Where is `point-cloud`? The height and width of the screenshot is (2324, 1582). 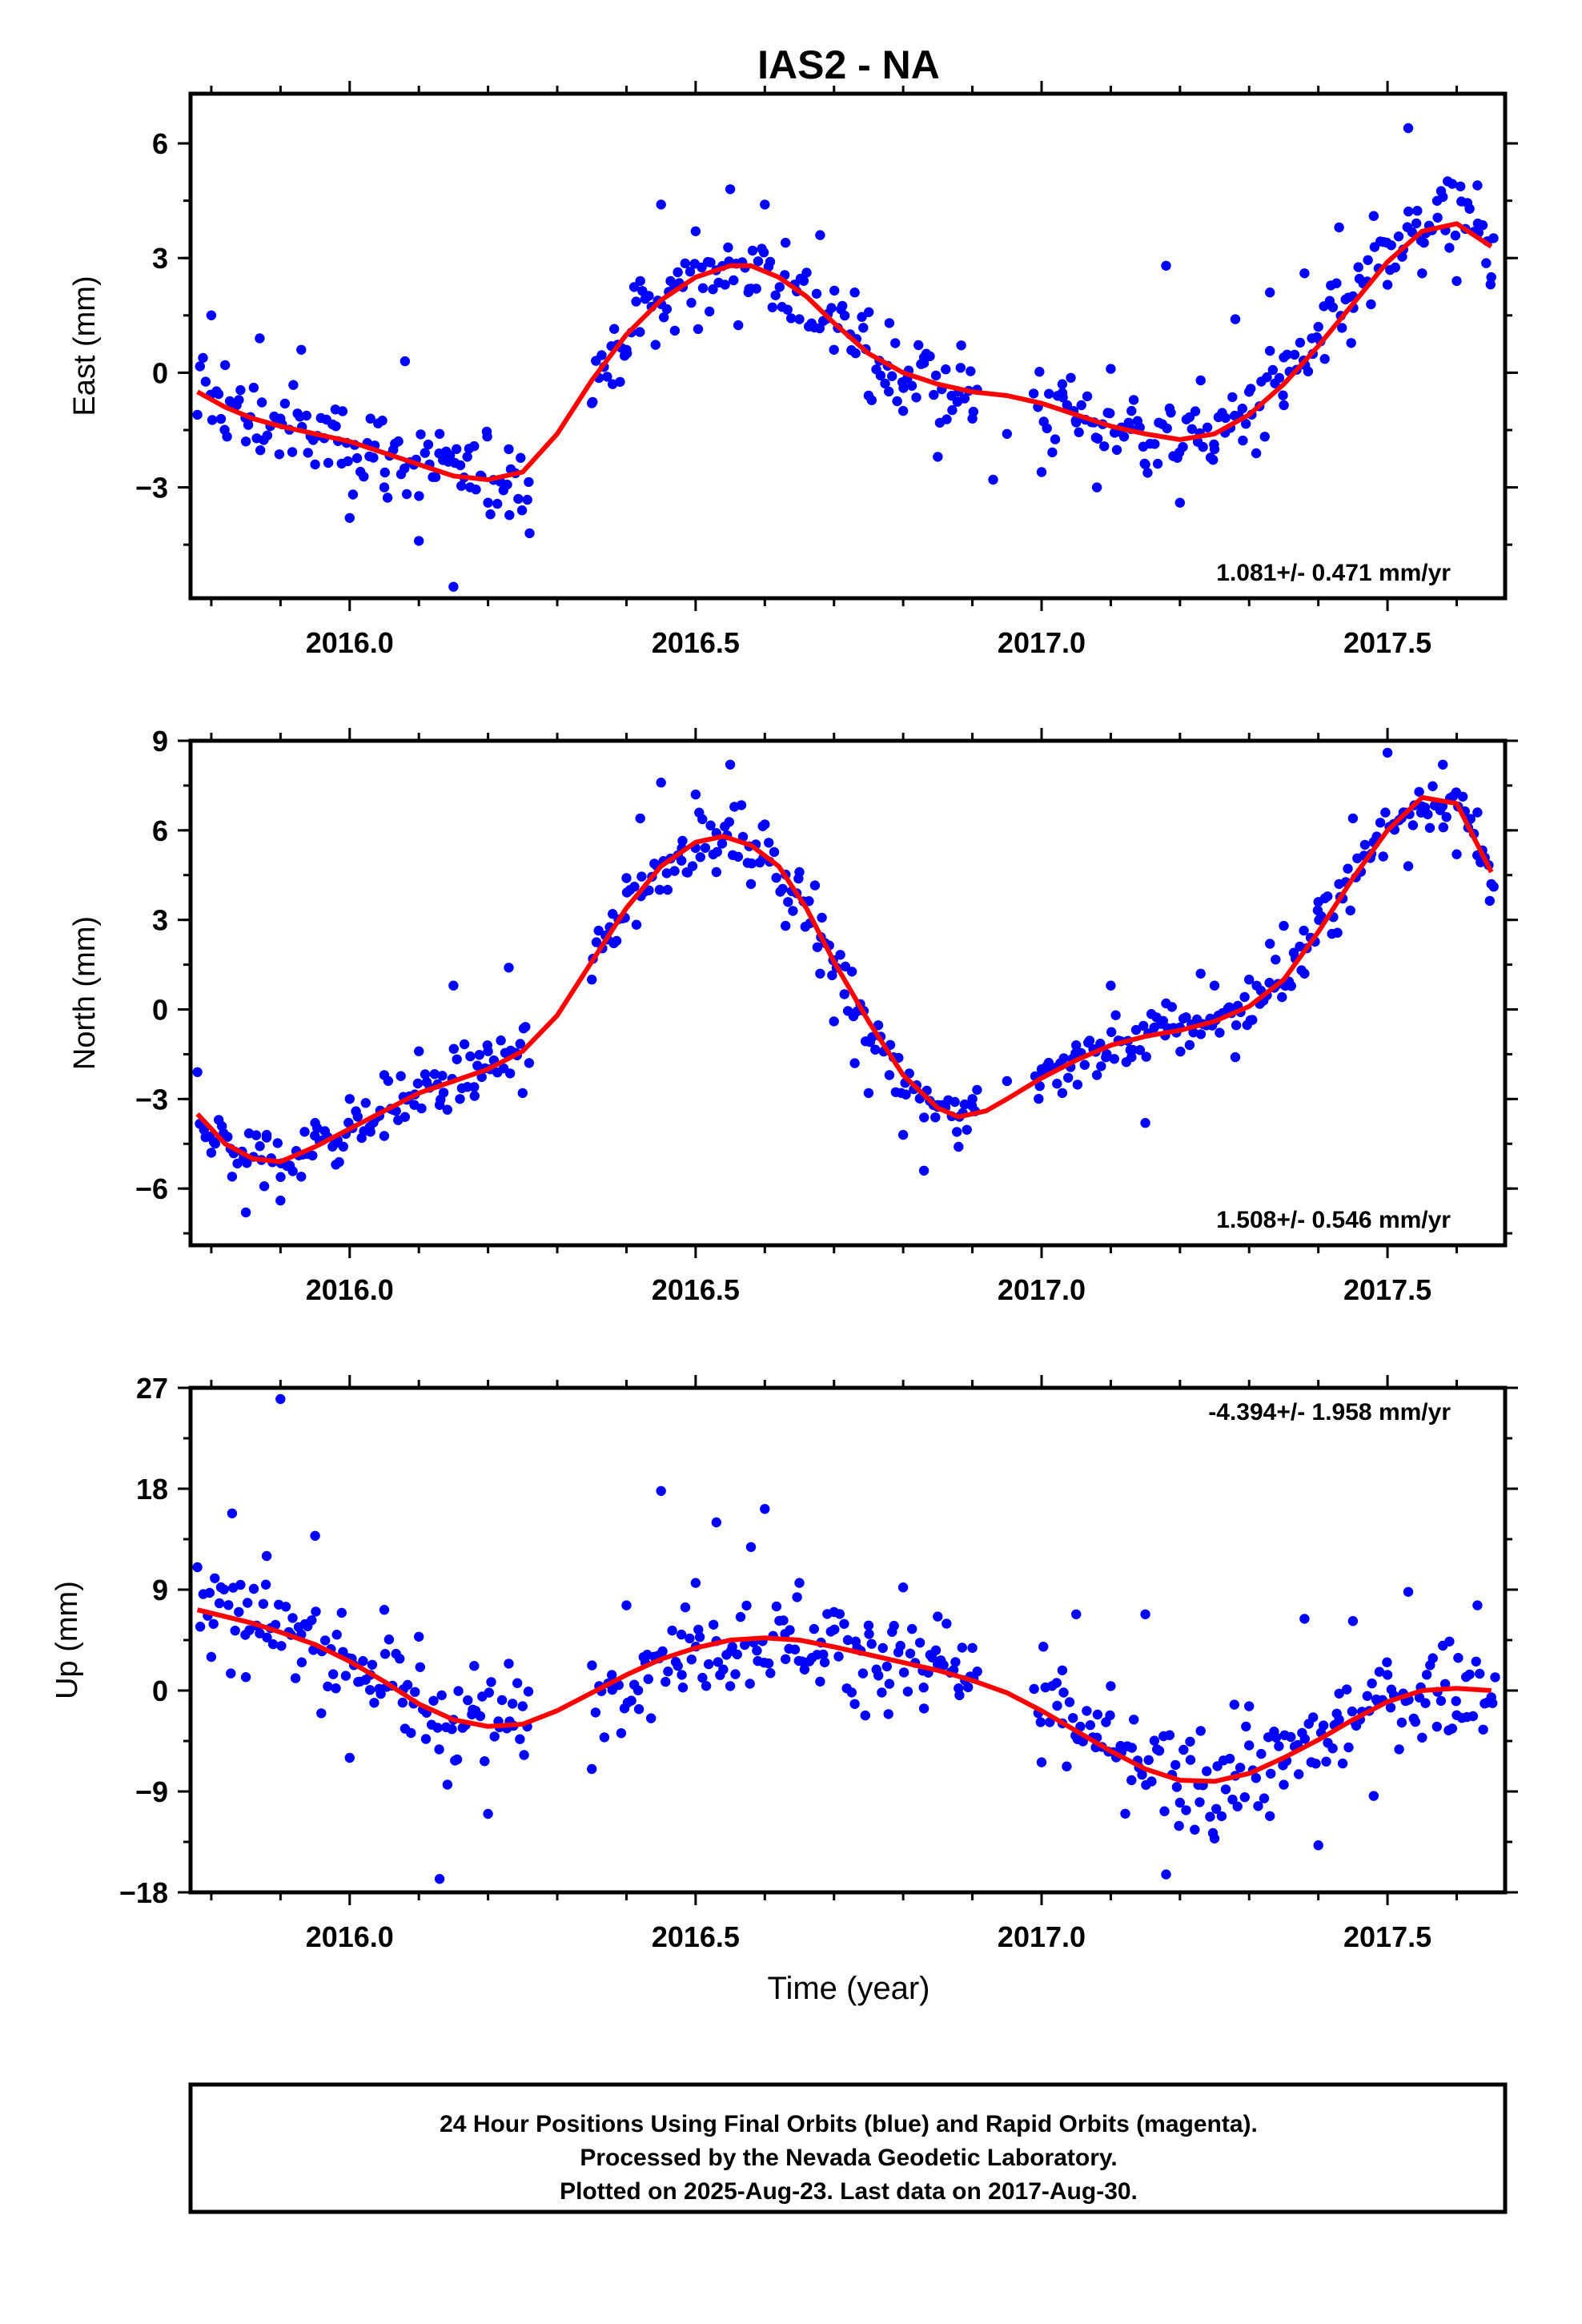 point-cloud is located at coordinates (847, 1706).